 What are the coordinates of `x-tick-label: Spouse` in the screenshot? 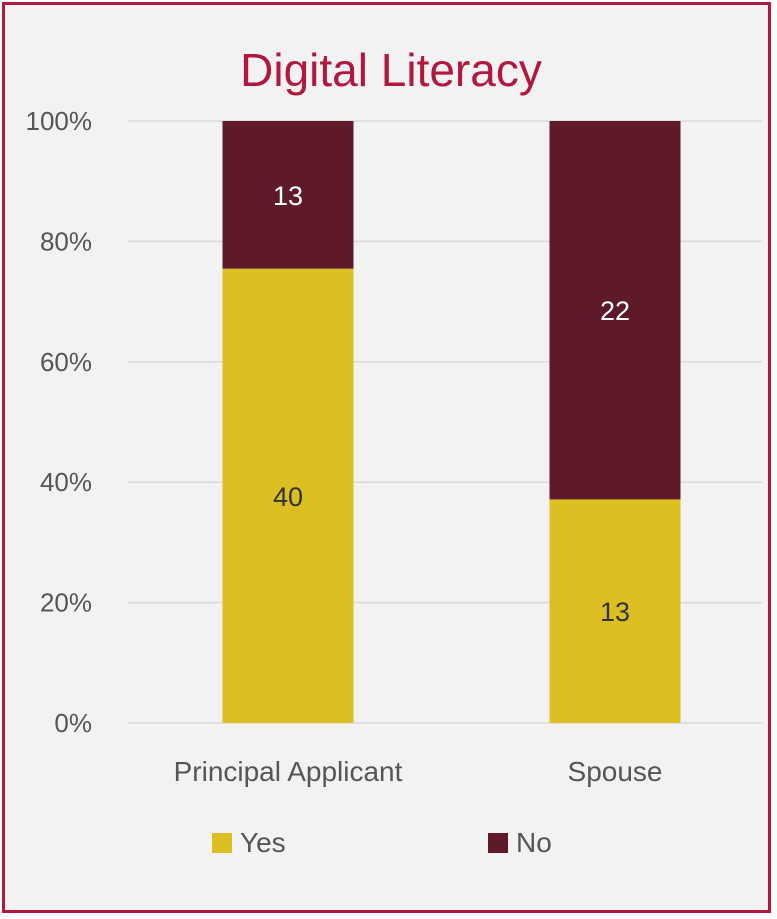 It's located at (615, 771).